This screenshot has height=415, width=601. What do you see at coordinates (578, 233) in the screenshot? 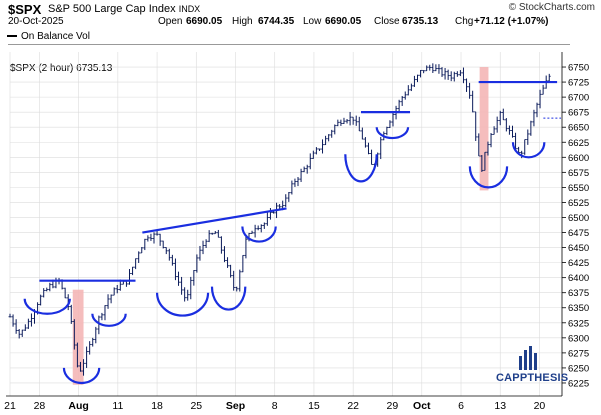
I see `y-tick-label: 6475` at bounding box center [578, 233].